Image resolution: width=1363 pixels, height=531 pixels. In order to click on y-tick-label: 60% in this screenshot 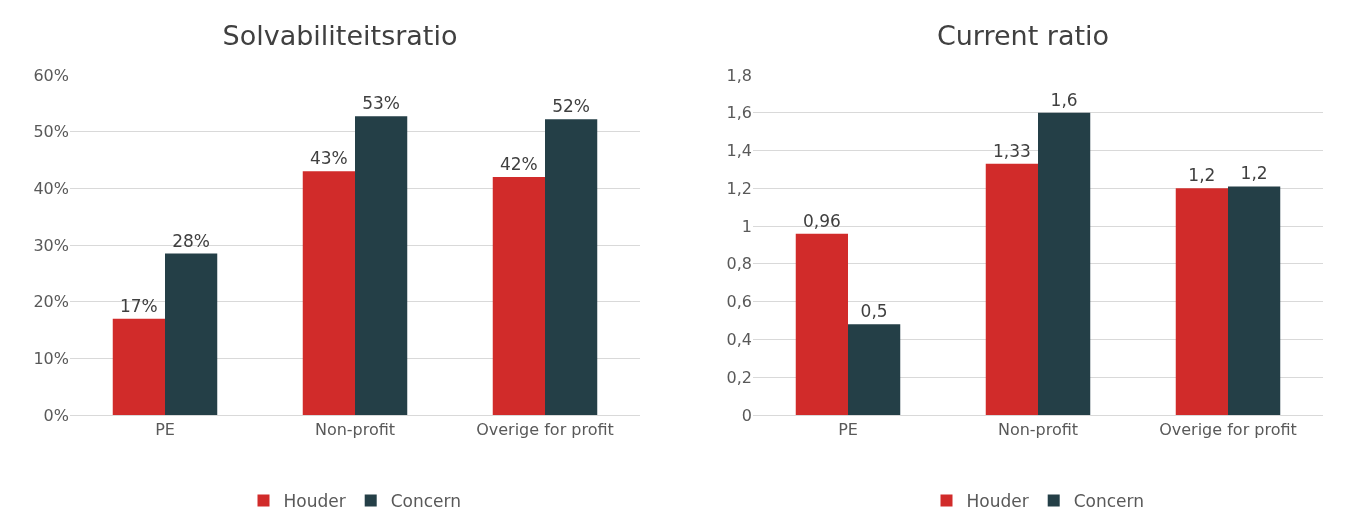, I will do `click(51, 75)`.